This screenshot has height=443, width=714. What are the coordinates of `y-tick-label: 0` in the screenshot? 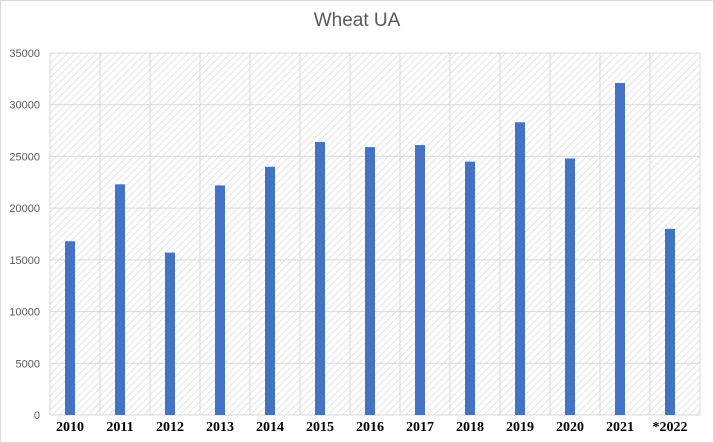 It's located at (37, 416).